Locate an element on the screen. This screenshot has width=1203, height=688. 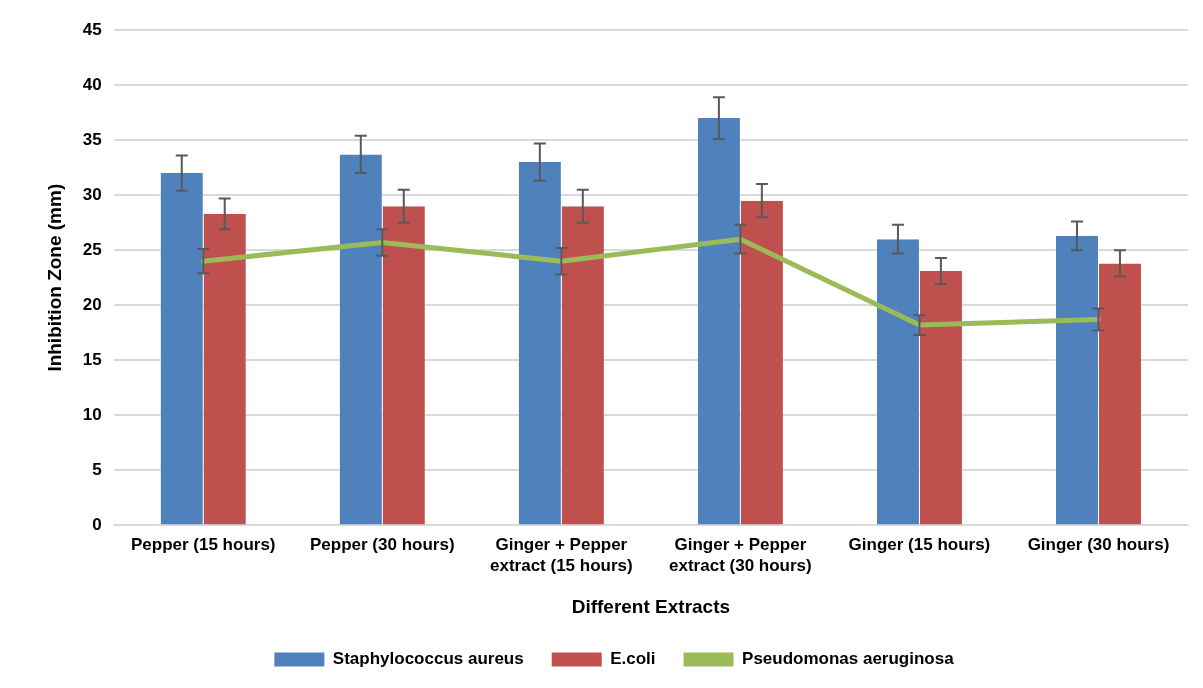
y-tick-label: 25 is located at coordinates (92, 249).